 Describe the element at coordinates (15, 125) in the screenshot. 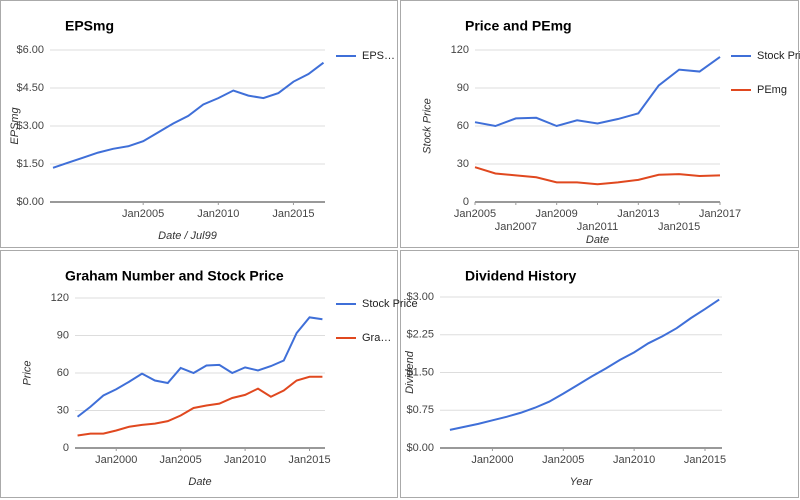

I see `y-axis-title: EPSmg` at that location.